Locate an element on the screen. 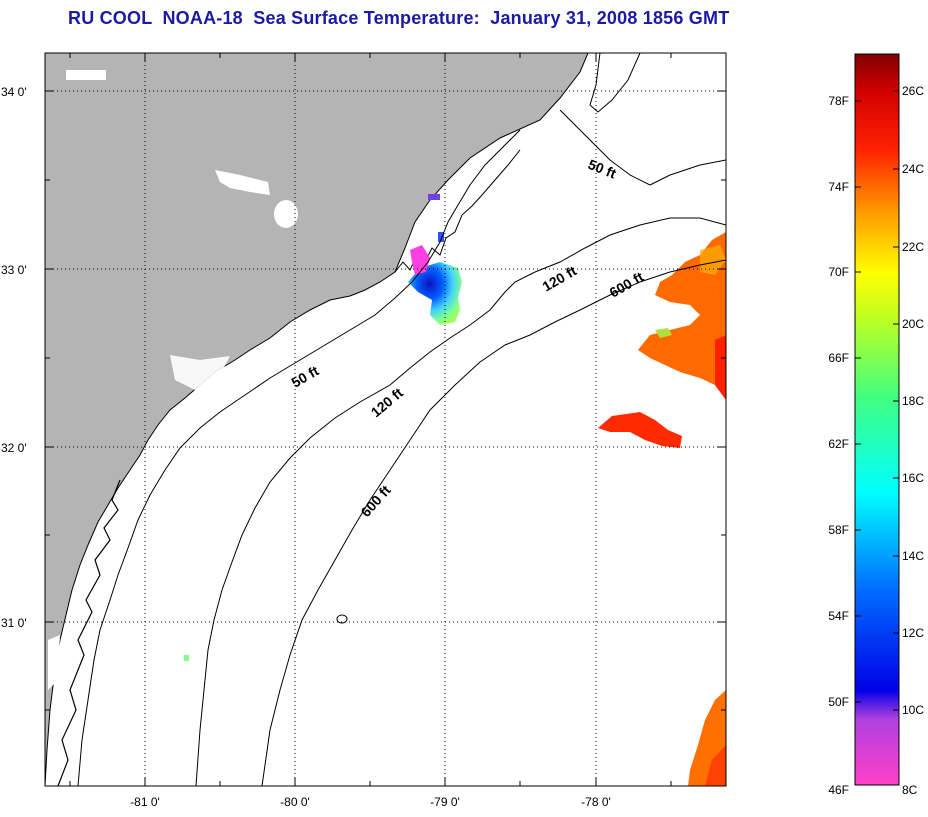 Image resolution: width=928 pixels, height=817 pixels. warm-water-filament is located at coordinates (640, 430).